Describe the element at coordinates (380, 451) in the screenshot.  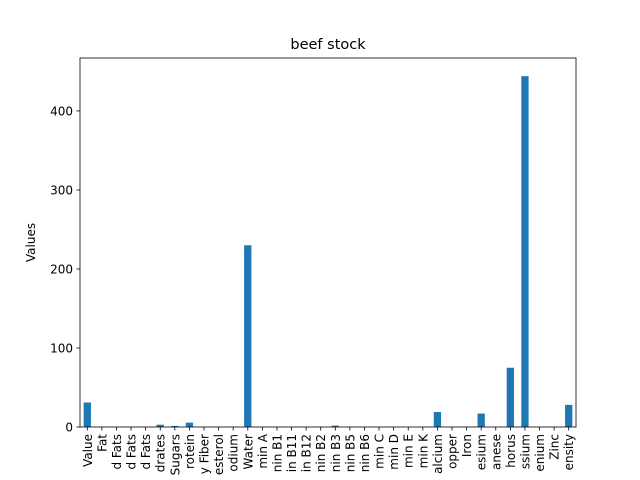
I see `x-tick-label: min C` at that location.